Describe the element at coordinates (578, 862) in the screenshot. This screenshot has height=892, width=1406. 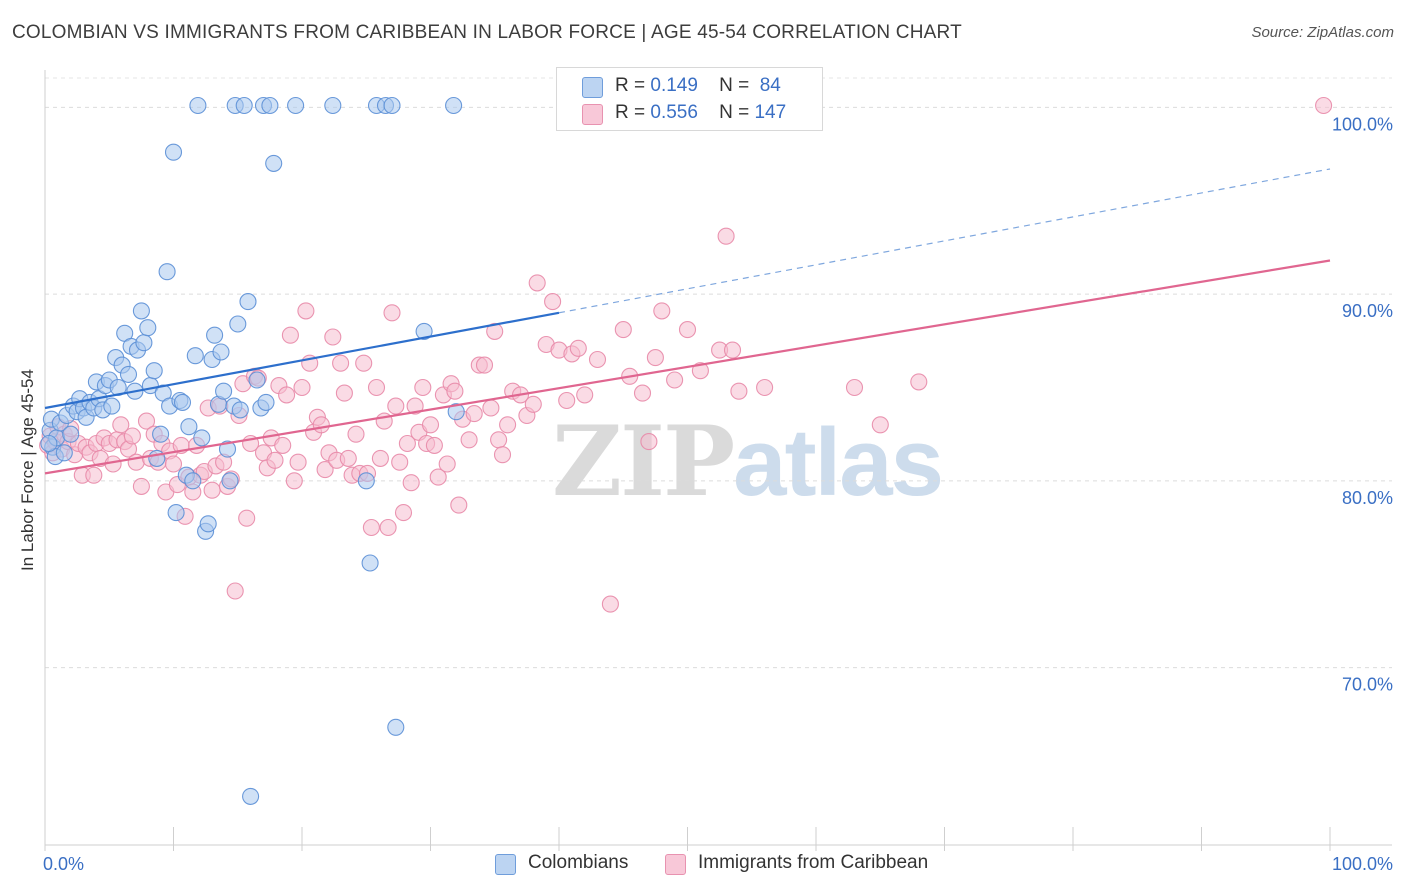
I see `bottom-legend-label: Colombians` at that location.